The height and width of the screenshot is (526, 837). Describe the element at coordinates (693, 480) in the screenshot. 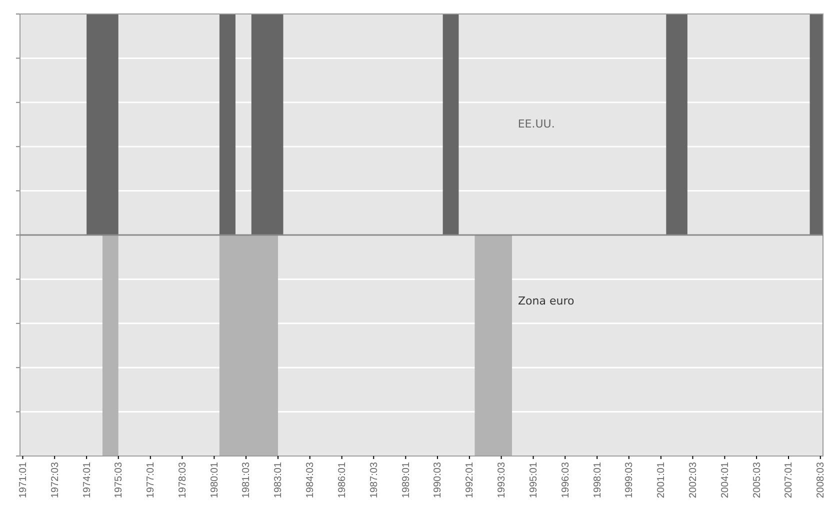

I see `x-tick-label: 2002:03` at that location.